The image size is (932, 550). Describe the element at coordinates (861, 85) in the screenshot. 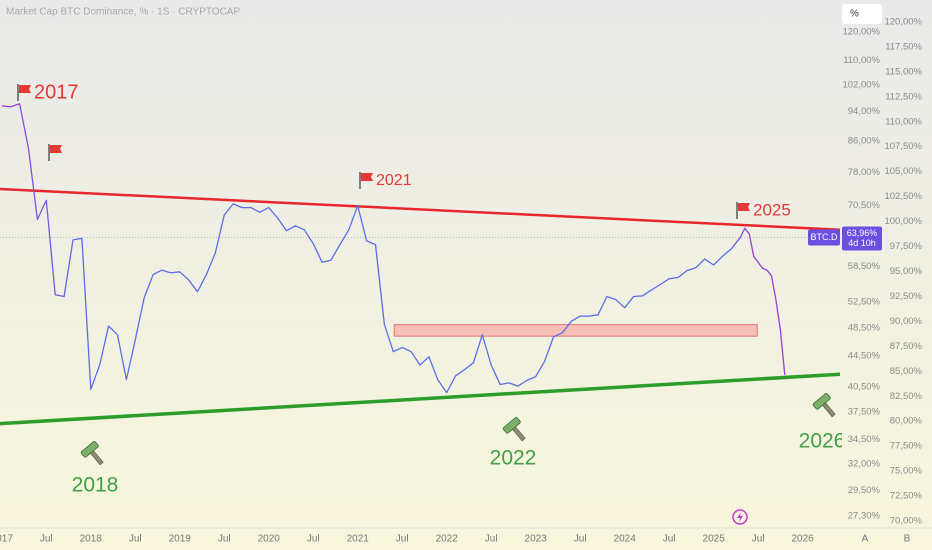

I see `y-tick-label: 102,00%` at that location.